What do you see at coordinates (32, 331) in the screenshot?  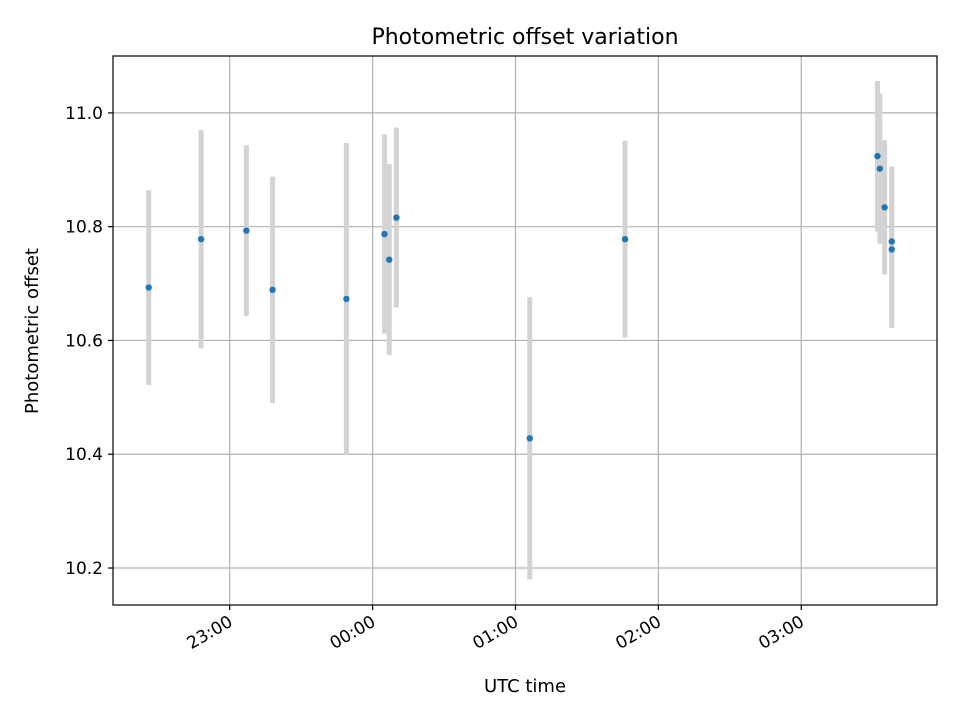 I see `y-axis-label: Photometric offset` at bounding box center [32, 331].